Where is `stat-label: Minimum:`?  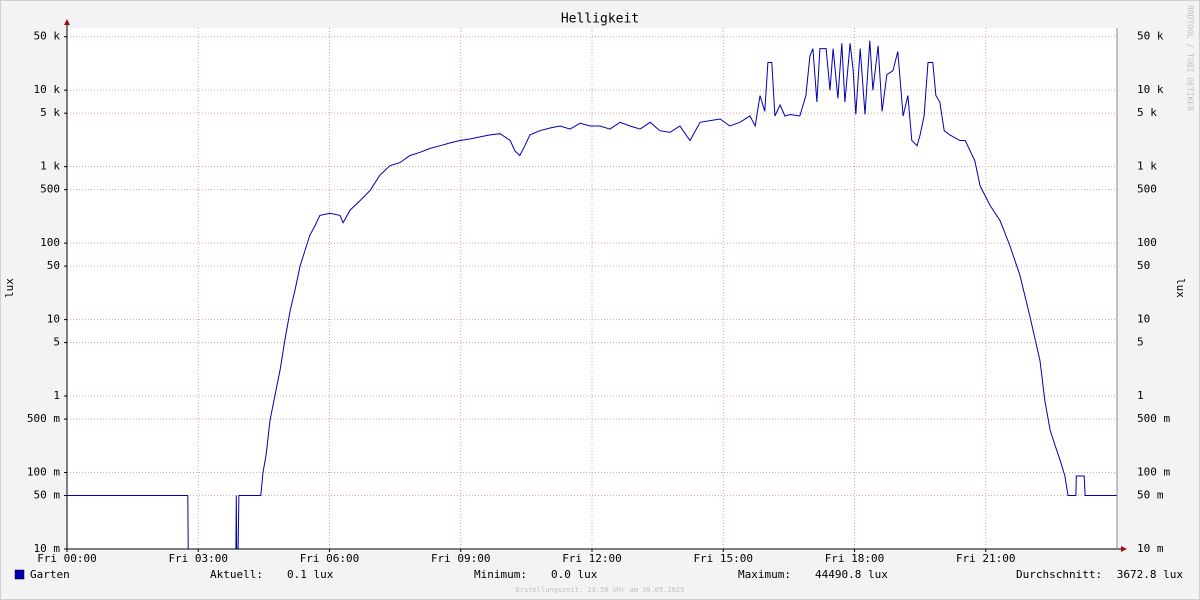 stat-label: Minimum: is located at coordinates (500, 574).